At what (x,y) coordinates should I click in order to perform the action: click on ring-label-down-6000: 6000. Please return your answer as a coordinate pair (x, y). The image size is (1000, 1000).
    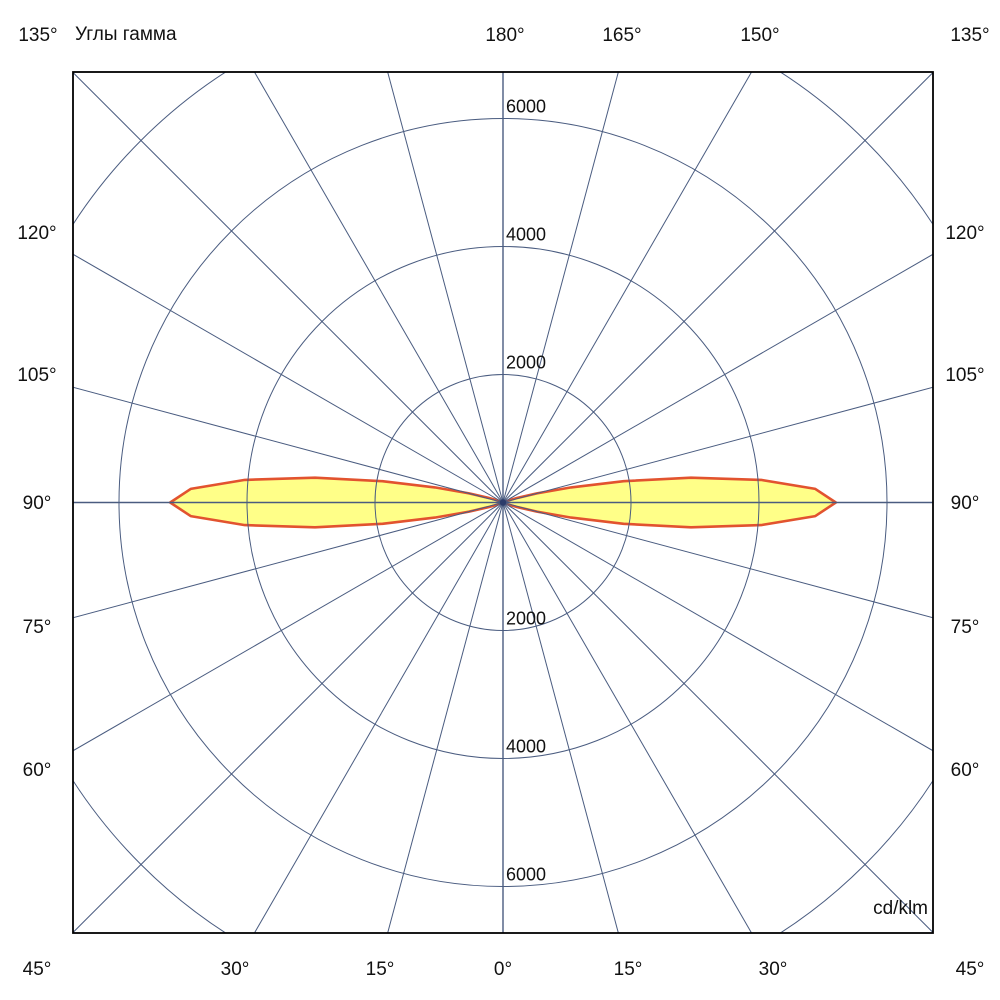
    Looking at the image, I should click on (526, 875).